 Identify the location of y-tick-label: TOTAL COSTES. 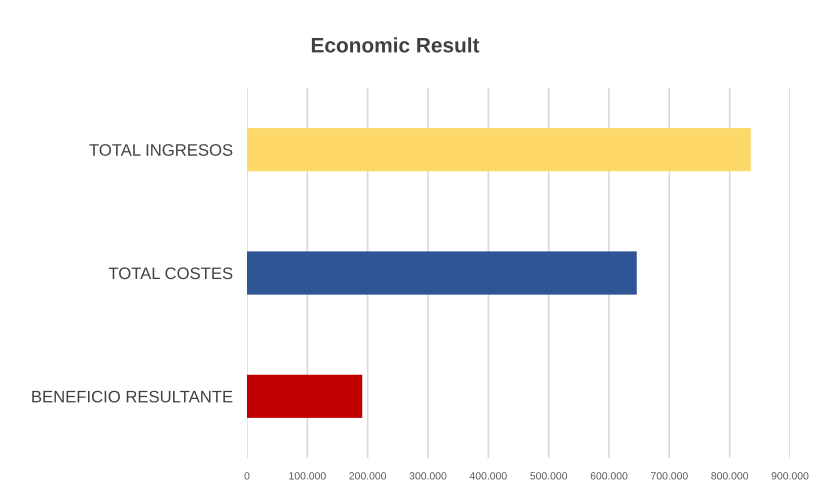
(170, 273).